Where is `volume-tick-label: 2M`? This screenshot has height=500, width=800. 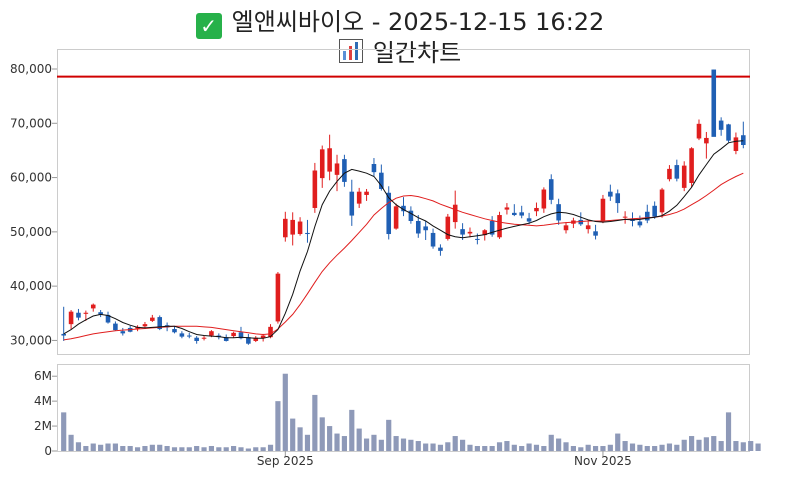 volume-tick-label: 2M is located at coordinates (43, 426).